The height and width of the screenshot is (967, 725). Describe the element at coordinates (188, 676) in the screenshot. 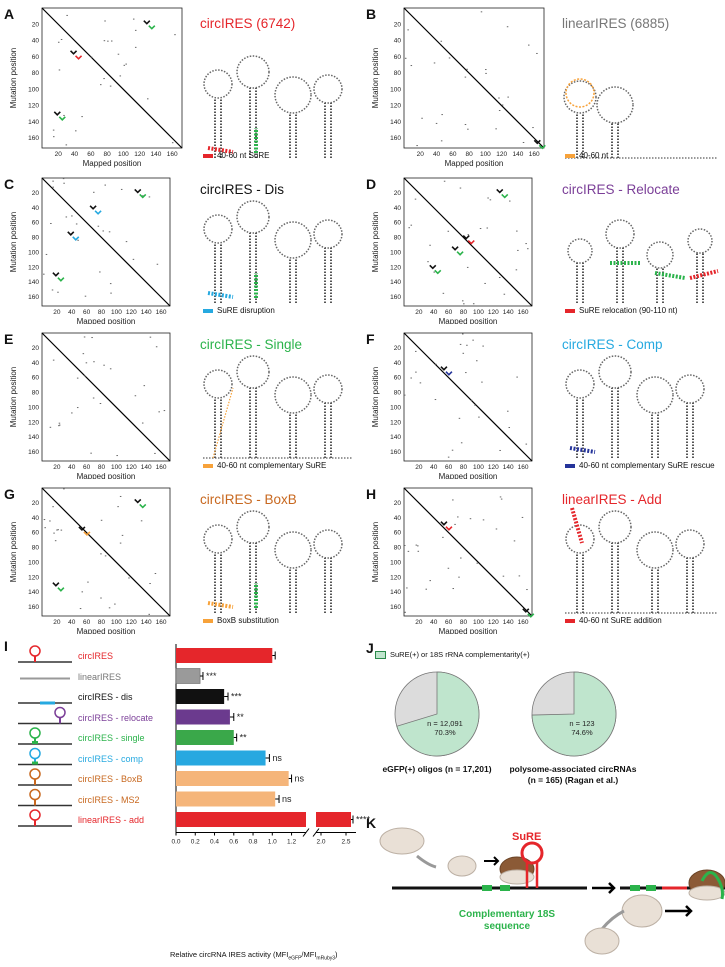

I see `bar` at that location.